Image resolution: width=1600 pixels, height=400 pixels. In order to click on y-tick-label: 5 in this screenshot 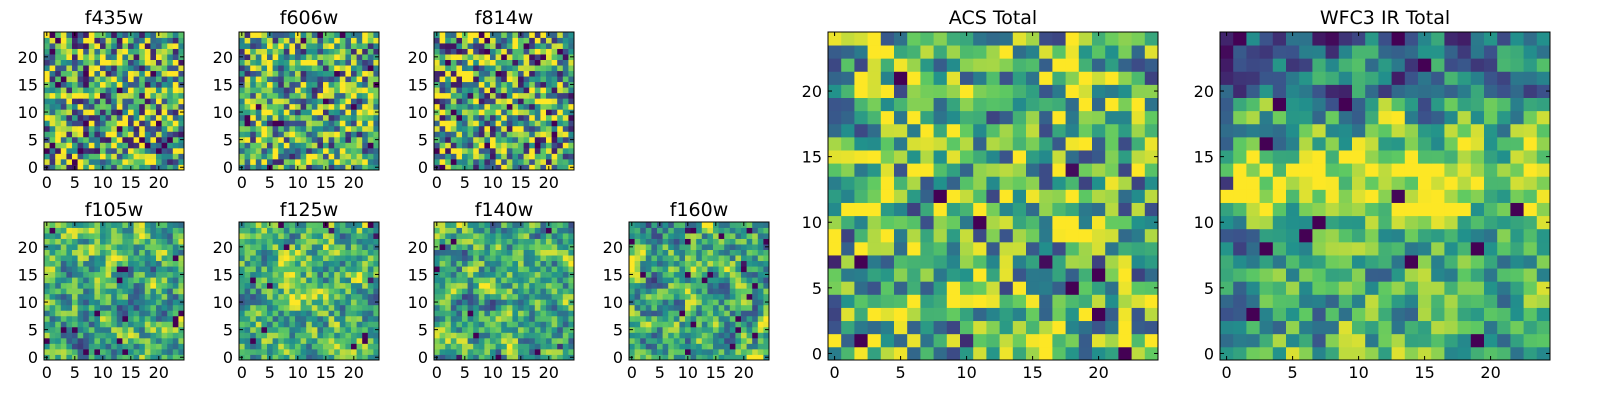, I will do `click(423, 140)`.